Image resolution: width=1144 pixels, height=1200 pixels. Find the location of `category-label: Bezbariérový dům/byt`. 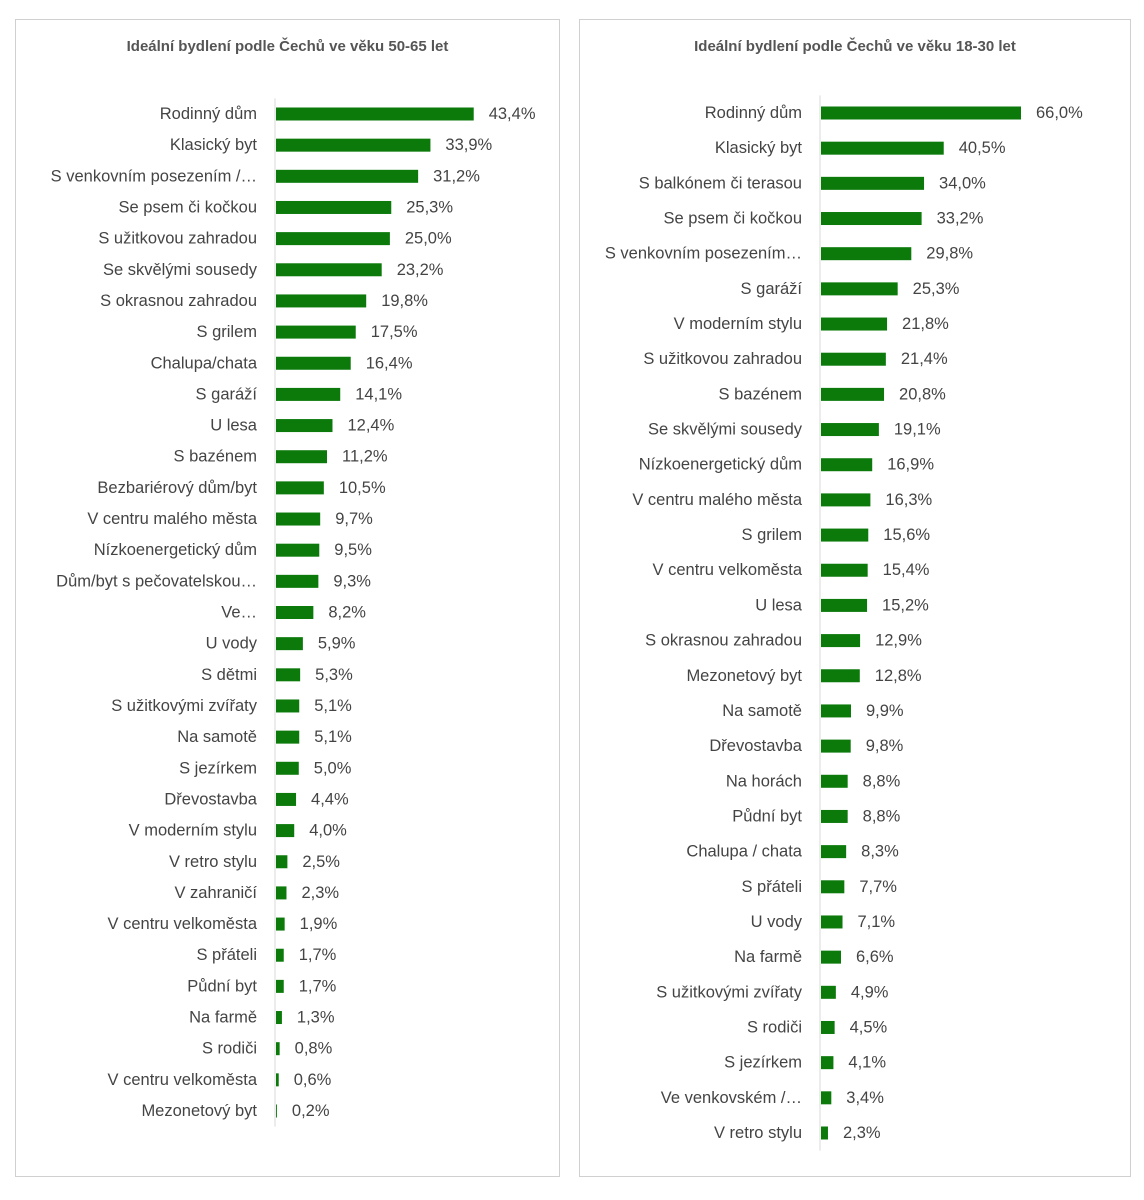

category-label: Bezbariérový dům/byt is located at coordinates (177, 488).